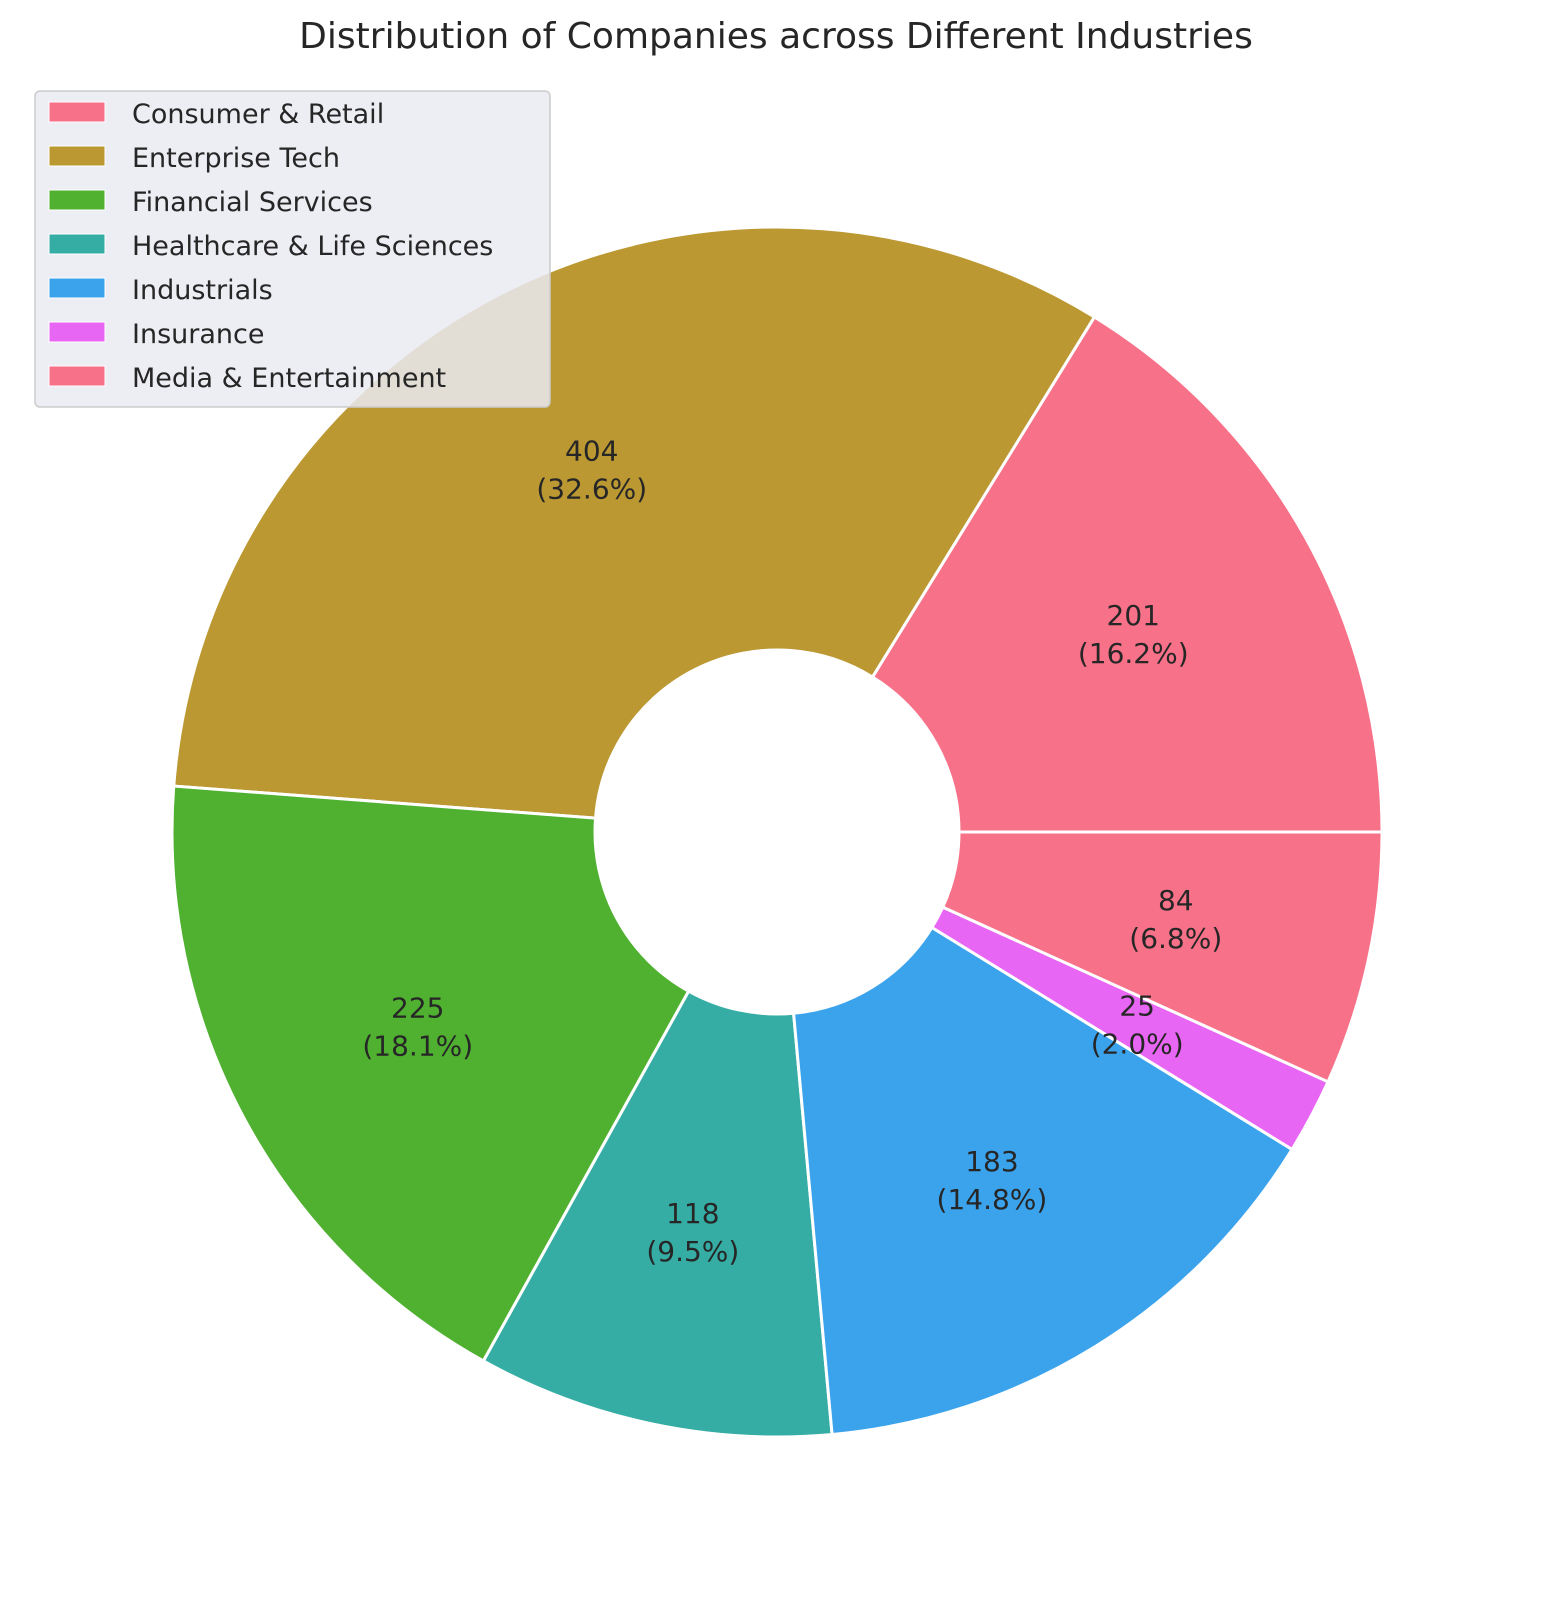  I want to click on slice-percent-label: (18.1%), so click(417, 1045).